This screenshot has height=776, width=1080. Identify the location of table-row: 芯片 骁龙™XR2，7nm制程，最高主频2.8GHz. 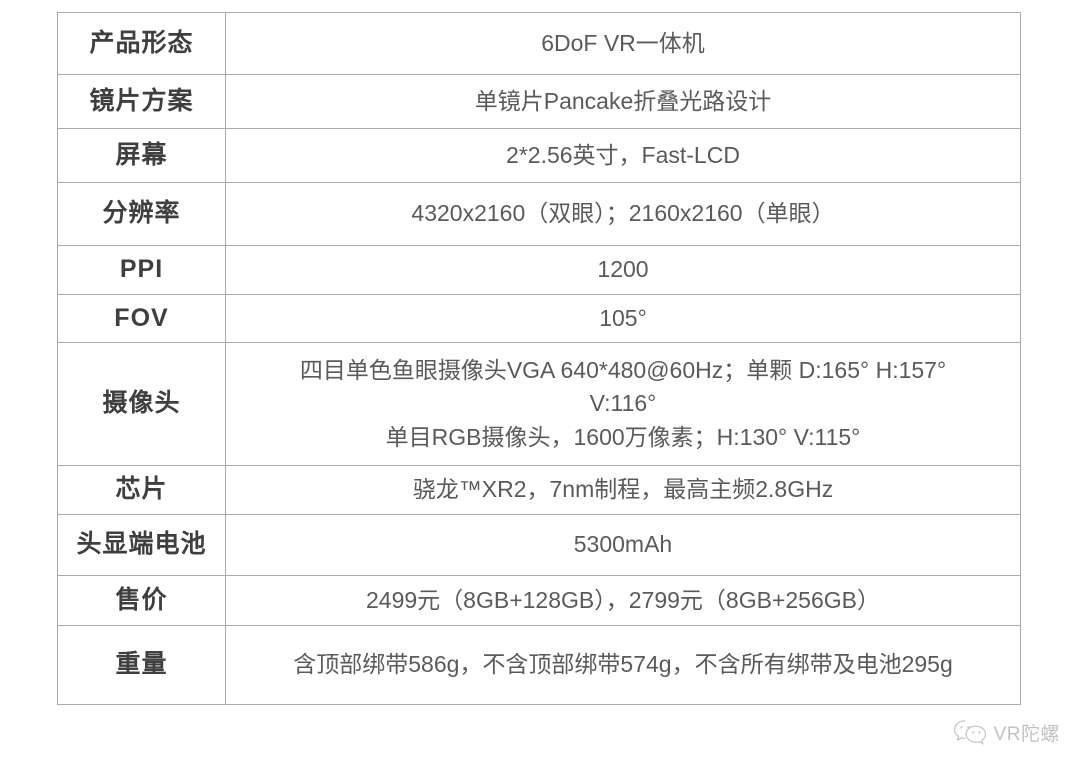
(539, 490).